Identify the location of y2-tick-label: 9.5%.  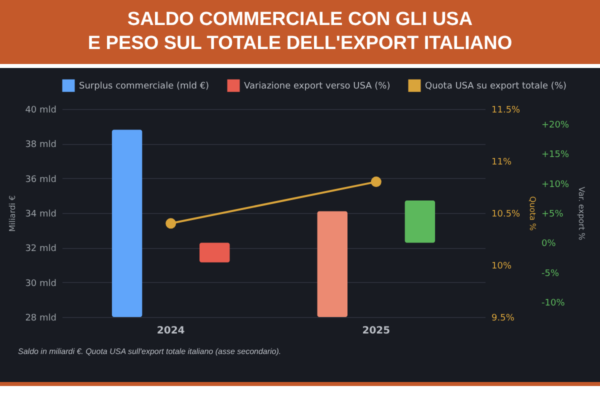
(503, 319).